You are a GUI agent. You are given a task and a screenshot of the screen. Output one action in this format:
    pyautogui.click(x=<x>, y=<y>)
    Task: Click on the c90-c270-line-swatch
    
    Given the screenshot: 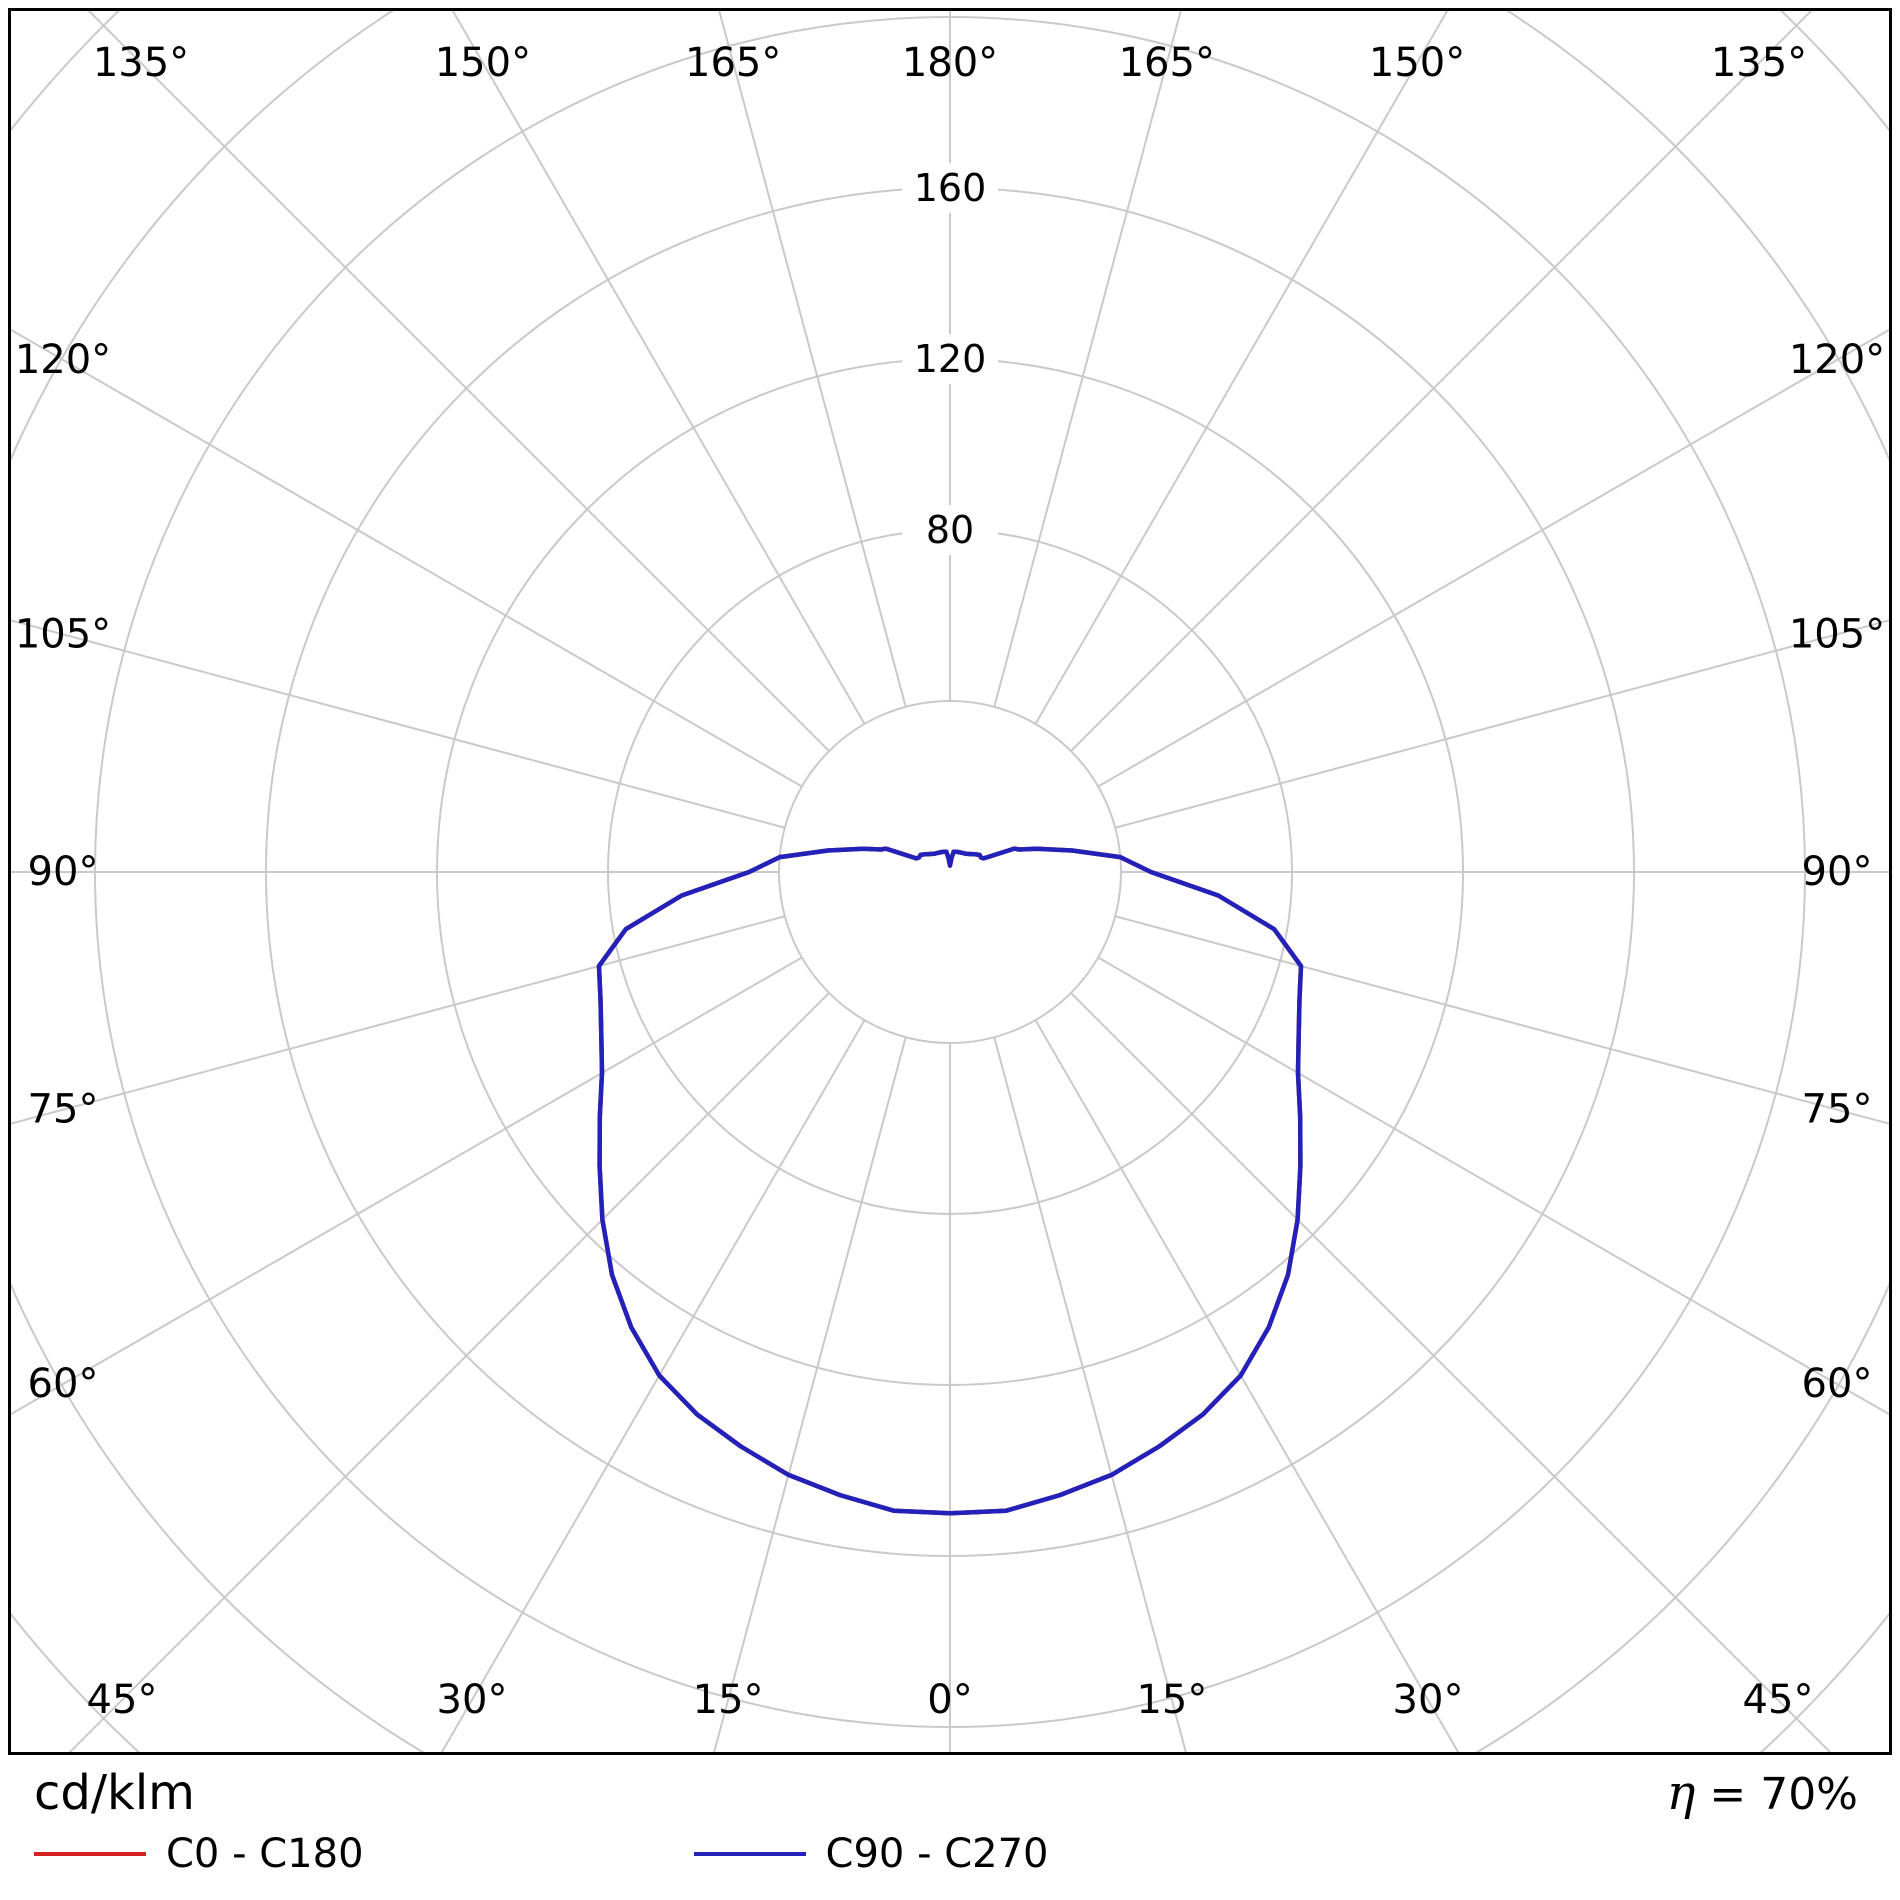 What is the action you would take?
    pyautogui.click(x=749, y=1854)
    